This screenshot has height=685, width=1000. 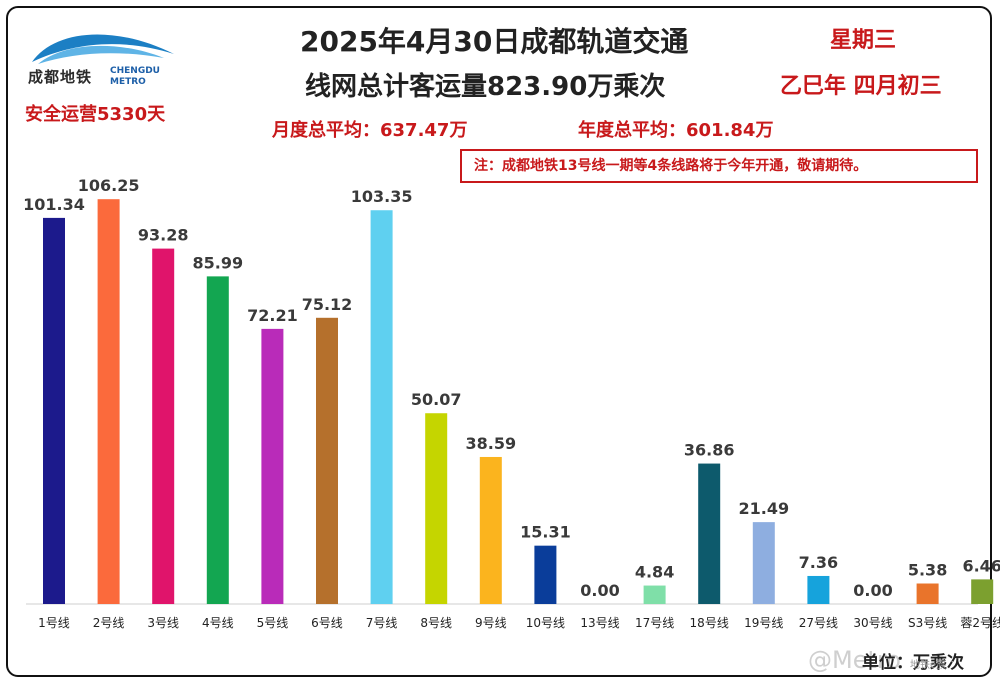 I want to click on watermark: @Metro, so click(x=854, y=660).